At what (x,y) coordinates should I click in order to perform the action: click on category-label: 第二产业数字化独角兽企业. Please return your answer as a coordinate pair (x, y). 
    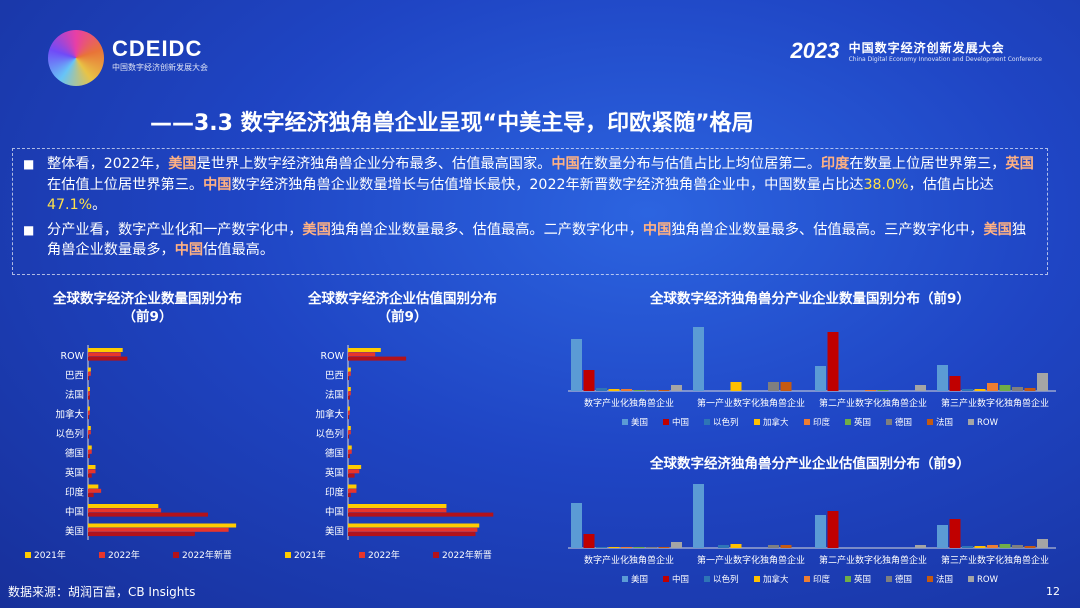
    Looking at the image, I should click on (873, 403).